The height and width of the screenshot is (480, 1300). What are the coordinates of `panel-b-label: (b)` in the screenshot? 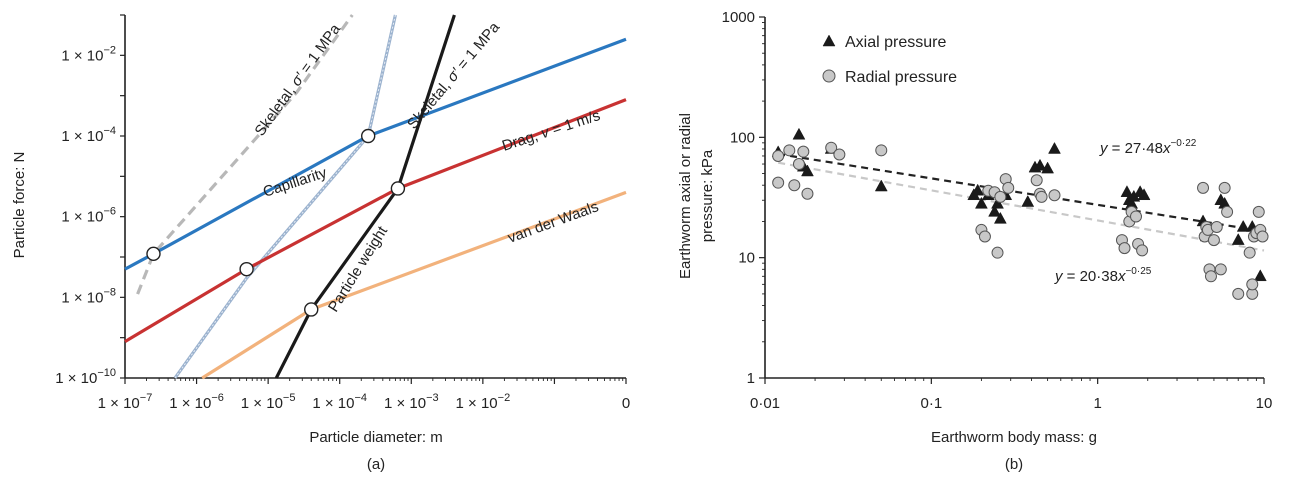 It's located at (1014, 464).